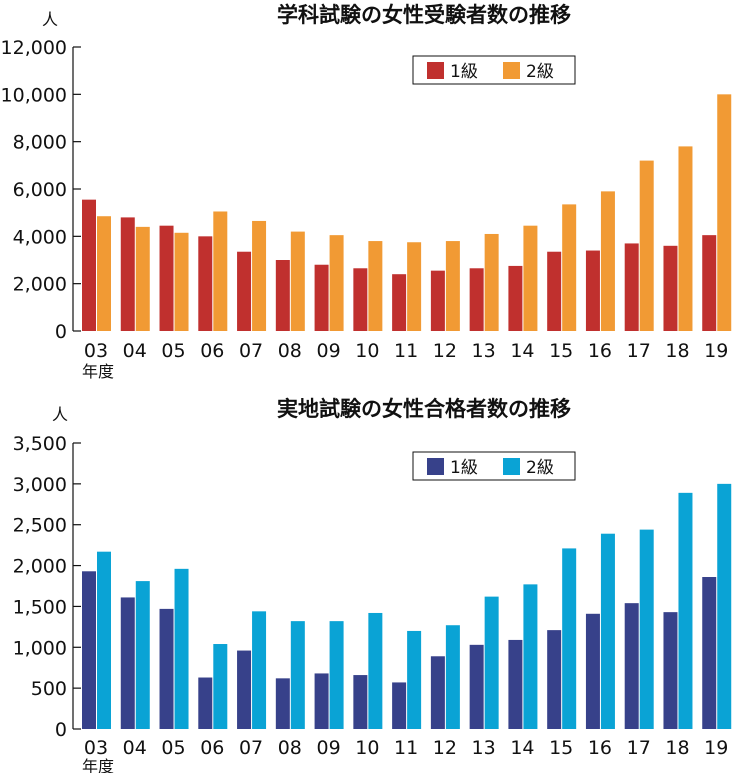 The width and height of the screenshot is (740, 773). I want to click on y-tick-label: 3,000, so click(40, 485).